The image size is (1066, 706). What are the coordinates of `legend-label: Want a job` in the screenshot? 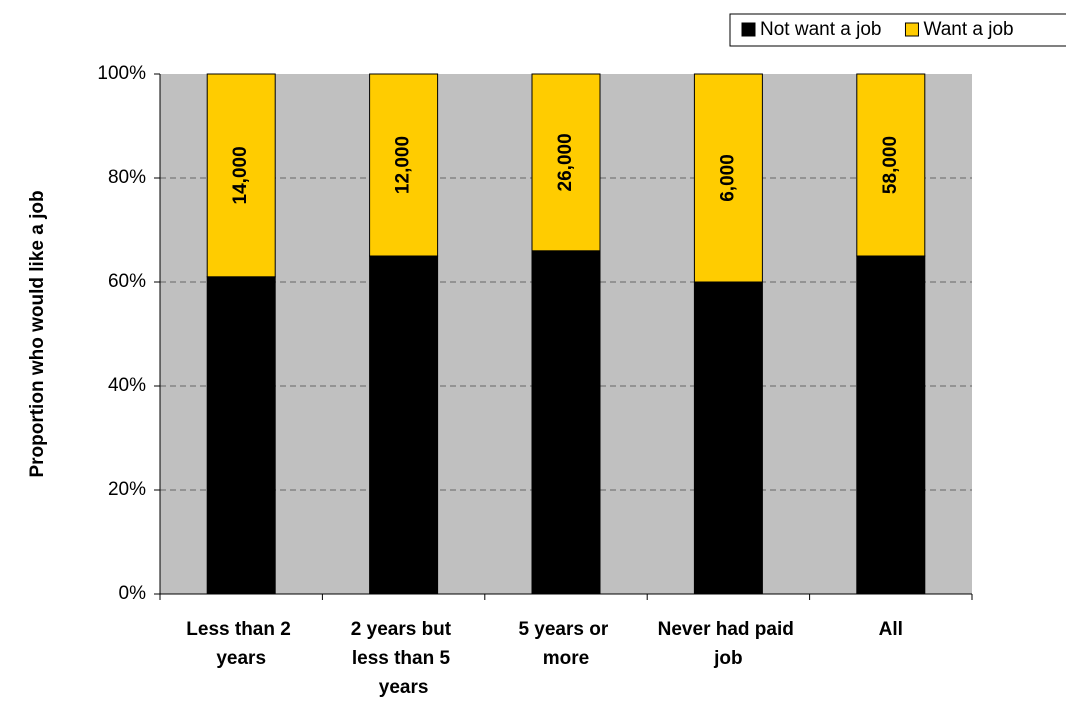 It's located at (968, 29).